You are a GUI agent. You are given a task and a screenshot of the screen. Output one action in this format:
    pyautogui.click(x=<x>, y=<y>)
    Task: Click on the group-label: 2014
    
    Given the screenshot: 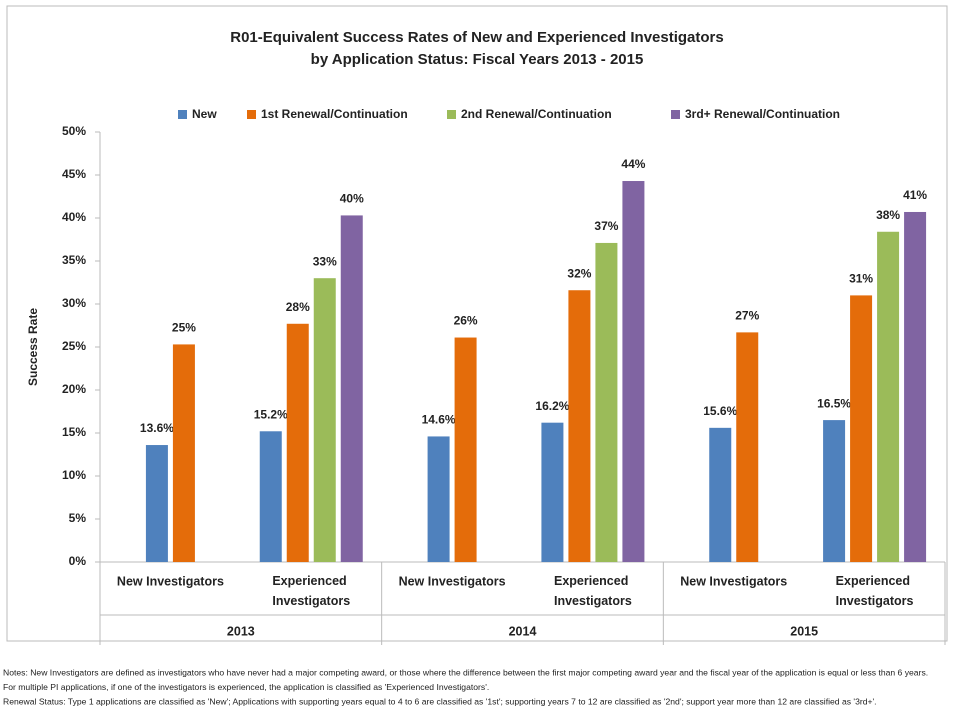 What is the action you would take?
    pyautogui.click(x=523, y=631)
    